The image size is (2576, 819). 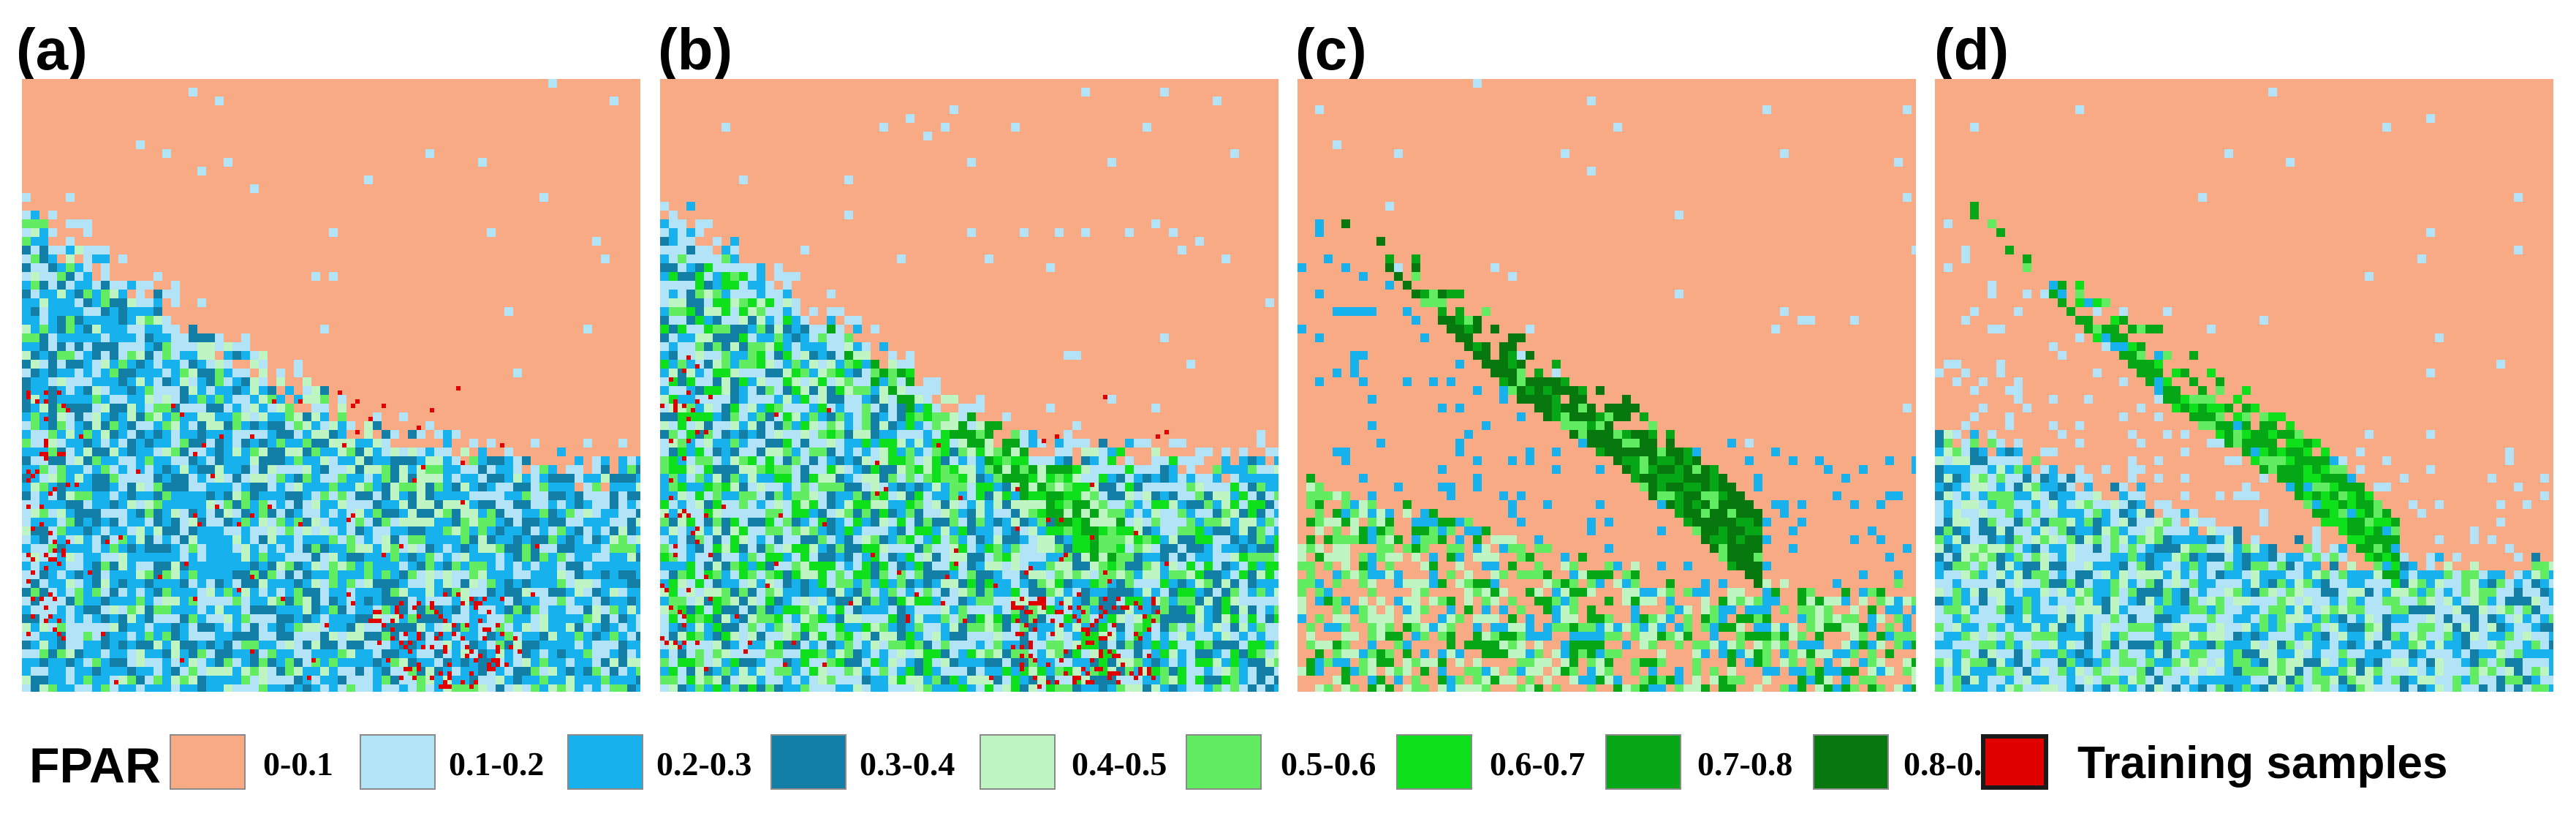 What do you see at coordinates (1745, 763) in the screenshot?
I see `legend-range-7: 0.7-0.8` at bounding box center [1745, 763].